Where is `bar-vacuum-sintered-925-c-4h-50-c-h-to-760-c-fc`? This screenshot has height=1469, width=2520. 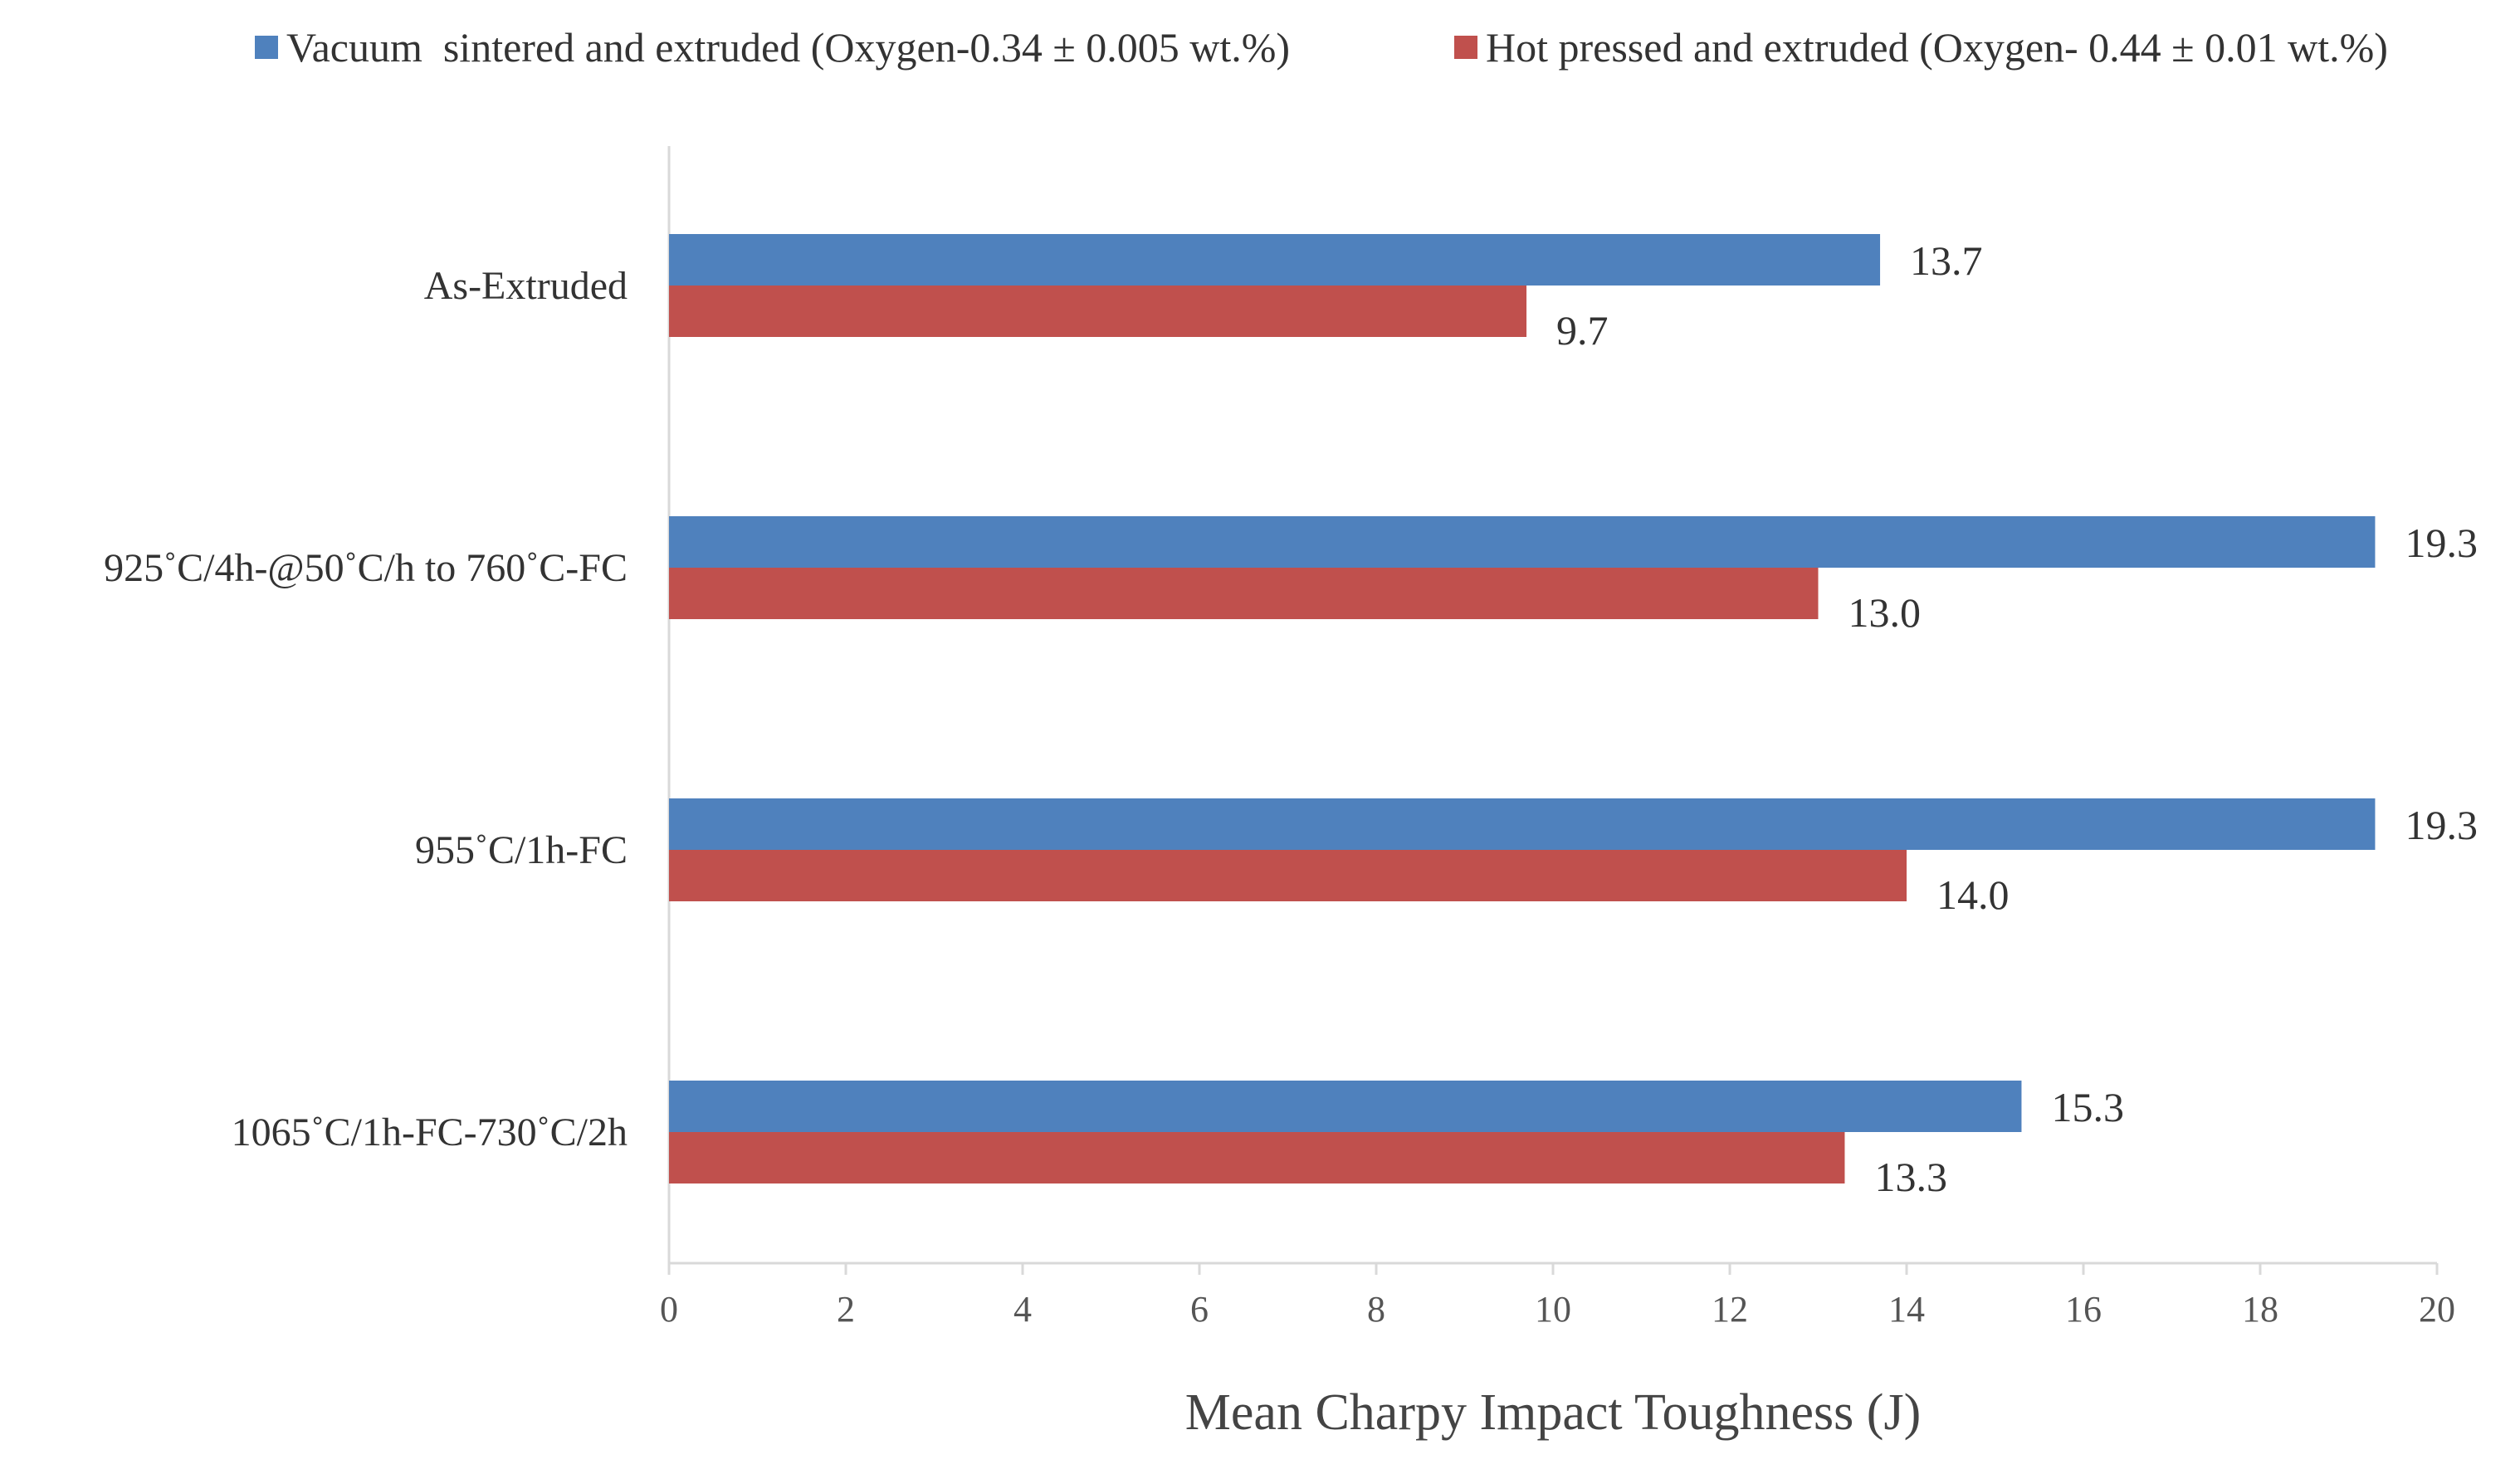 bar-vacuum-sintered-925-c-4h-50-c-h-to-760-c-fc is located at coordinates (1522, 542).